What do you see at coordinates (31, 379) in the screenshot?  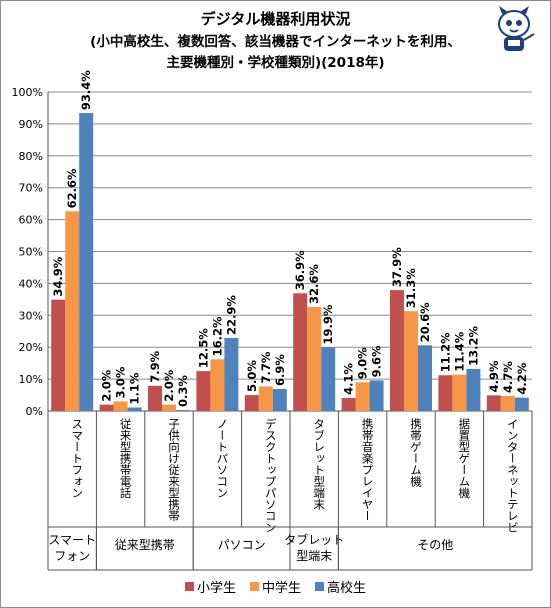 I see `y-tick-label: 10%` at bounding box center [31, 379].